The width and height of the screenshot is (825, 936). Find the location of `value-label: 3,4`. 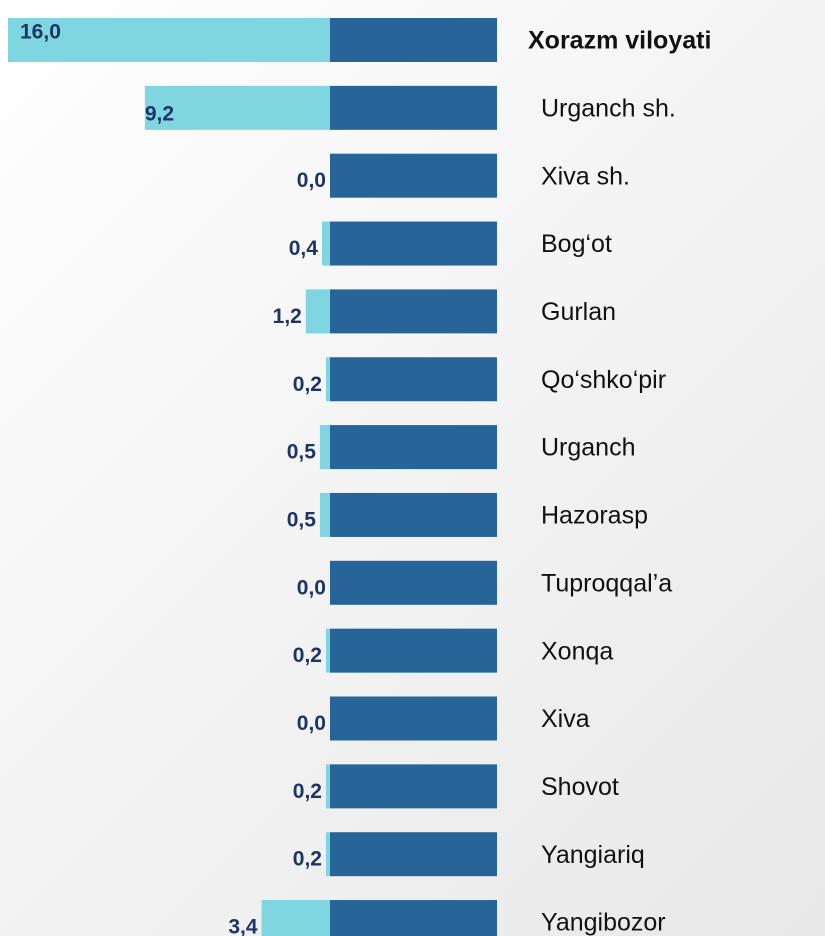

value-label: 3,4 is located at coordinates (243, 926).